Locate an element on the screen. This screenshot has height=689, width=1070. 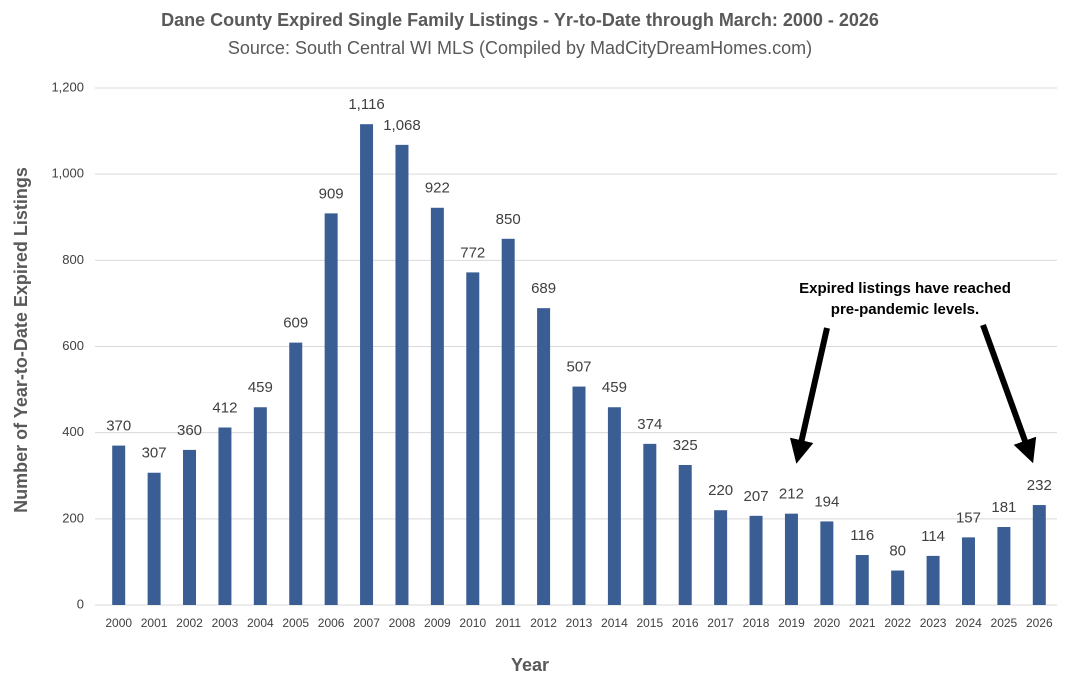
value-label: 1,068 is located at coordinates (402, 125).